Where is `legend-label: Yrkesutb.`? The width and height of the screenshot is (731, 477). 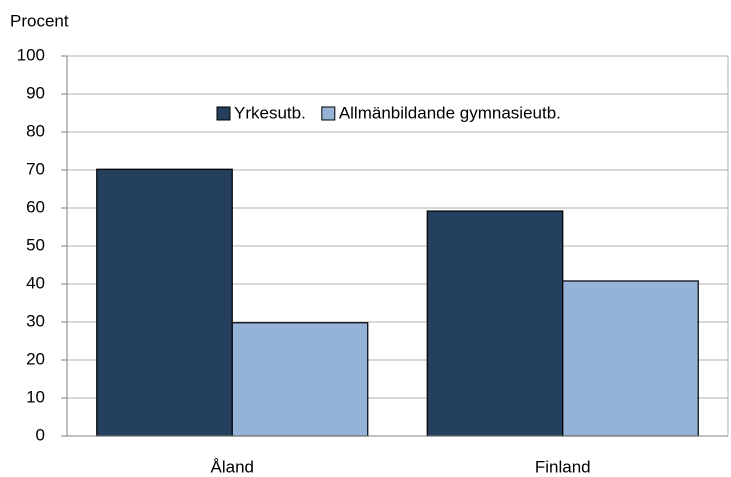 legend-label: Yrkesutb. is located at coordinates (270, 112).